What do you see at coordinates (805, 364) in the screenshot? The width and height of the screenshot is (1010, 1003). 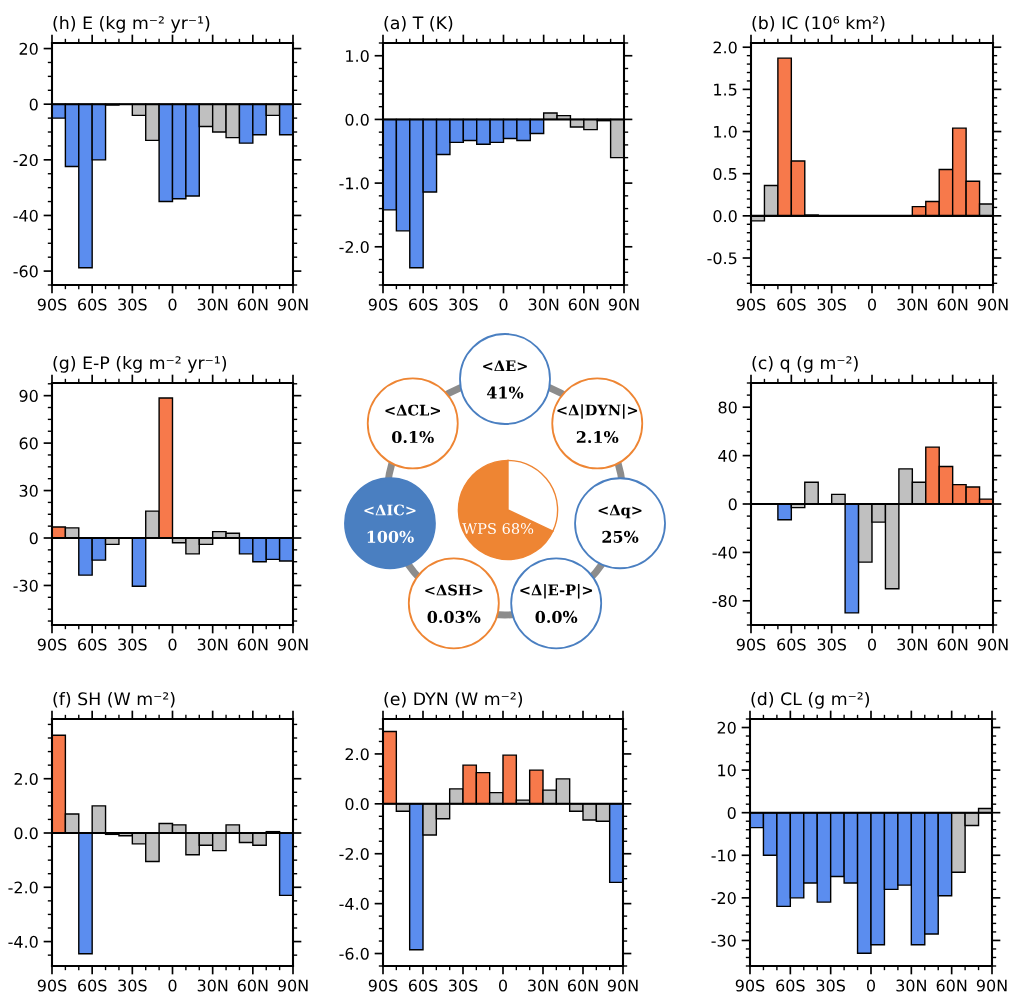 I see `chart-title: (c) q (g m⁻²)` at bounding box center [805, 364].